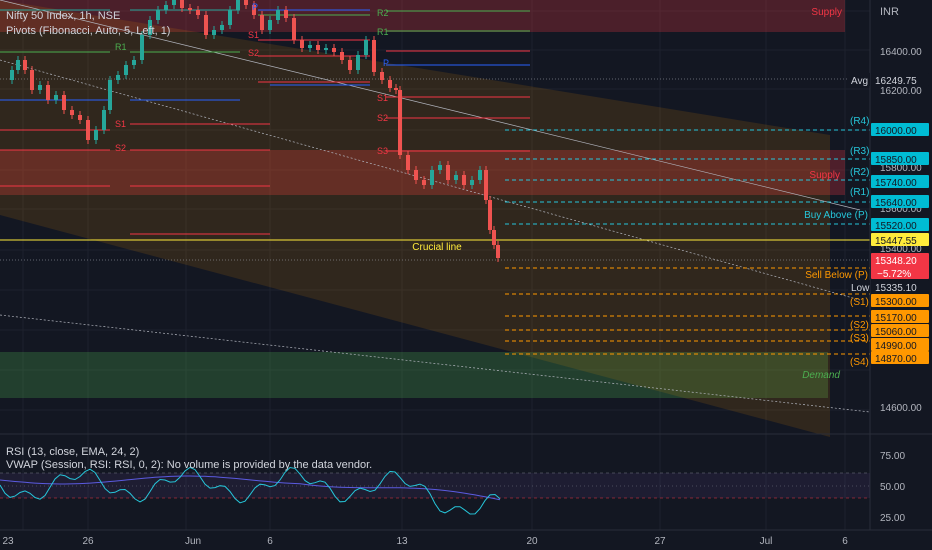 The image size is (932, 550). Describe the element at coordinates (859, 302) in the screenshot. I see `level-s1: (S1)` at that location.